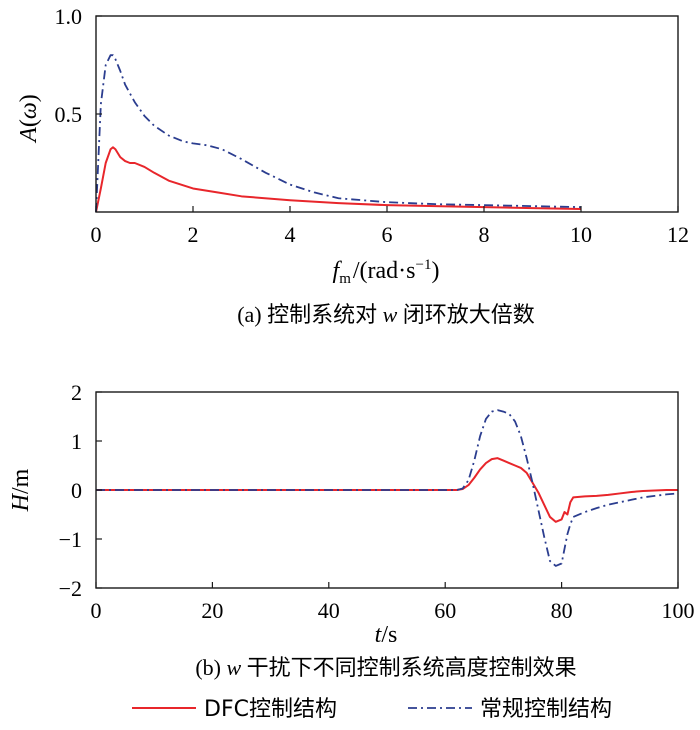 The width and height of the screenshot is (700, 730). Describe the element at coordinates (546, 709) in the screenshot. I see `legend-label-conventional: 常规控制结构` at that location.